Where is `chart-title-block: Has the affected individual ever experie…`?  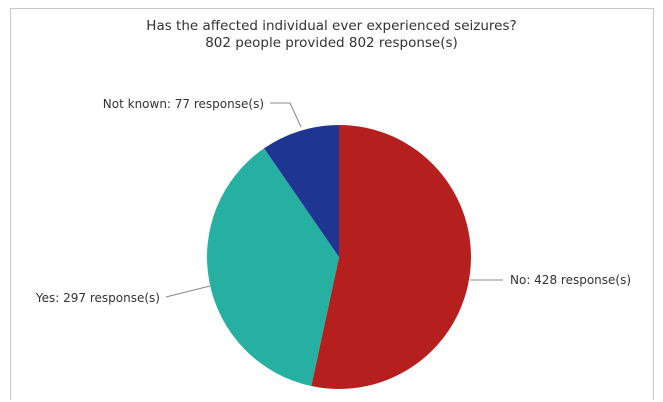 chart-title-block: Has the affected individual ever experie… is located at coordinates (331, 35).